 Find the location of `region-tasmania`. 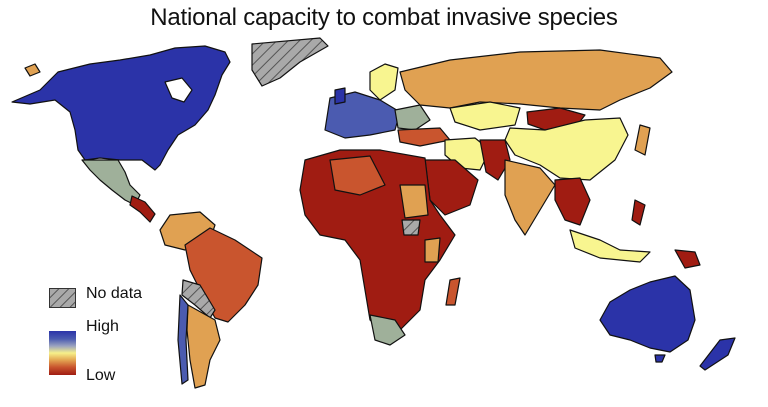

region-tasmania is located at coordinates (660, 358).